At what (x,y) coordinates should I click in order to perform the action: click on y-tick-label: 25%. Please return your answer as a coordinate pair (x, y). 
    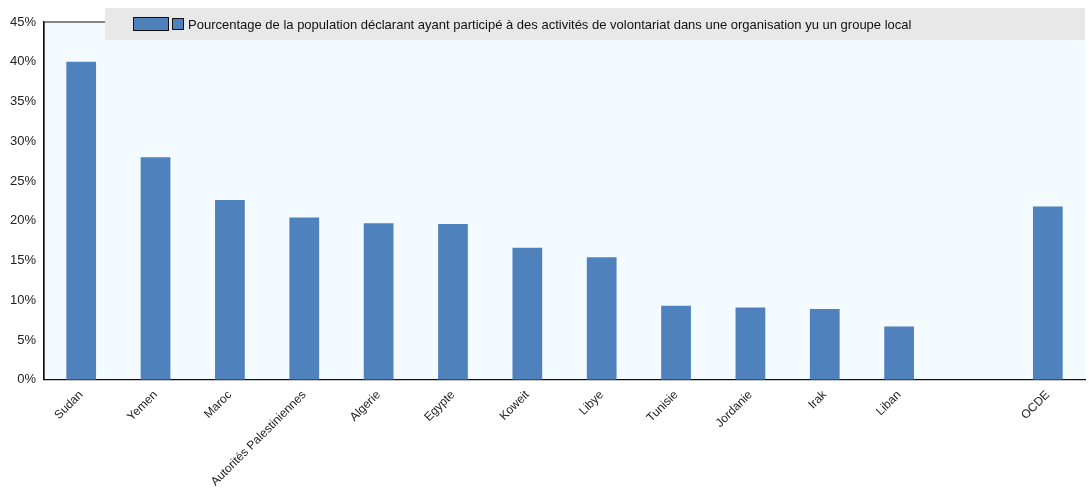
    Looking at the image, I should click on (23, 180).